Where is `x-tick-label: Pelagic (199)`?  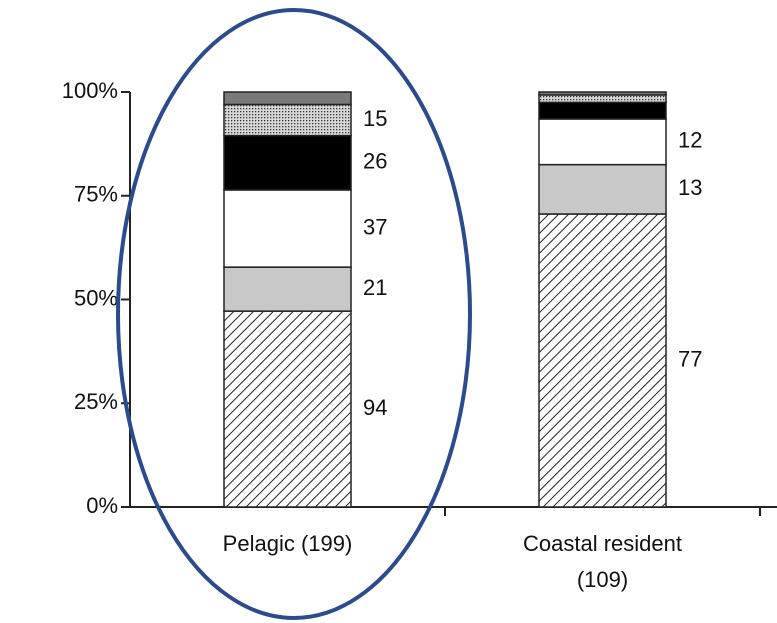 x-tick-label: Pelagic (199) is located at coordinates (288, 543).